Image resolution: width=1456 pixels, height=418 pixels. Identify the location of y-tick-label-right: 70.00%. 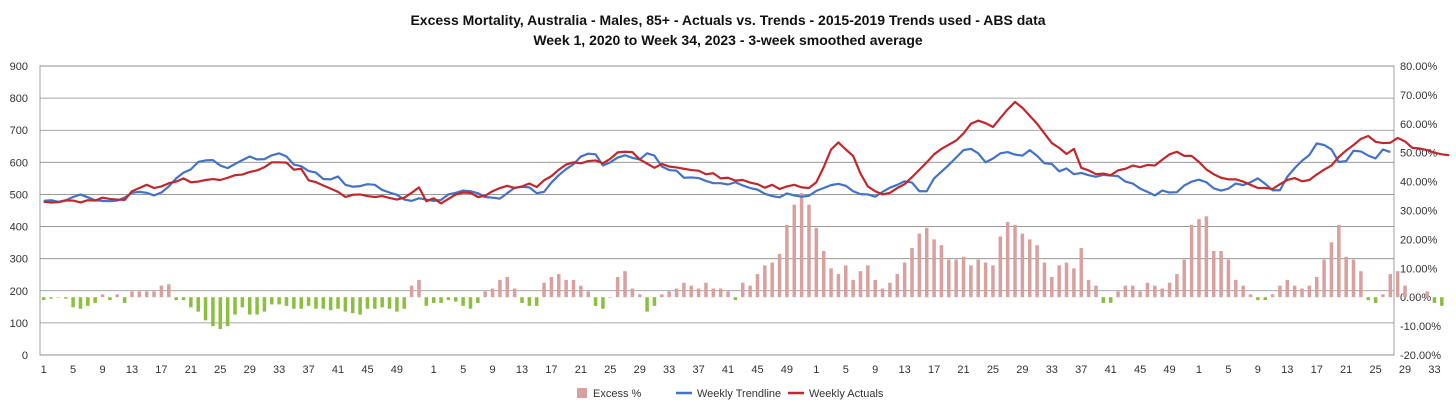
(1419, 96).